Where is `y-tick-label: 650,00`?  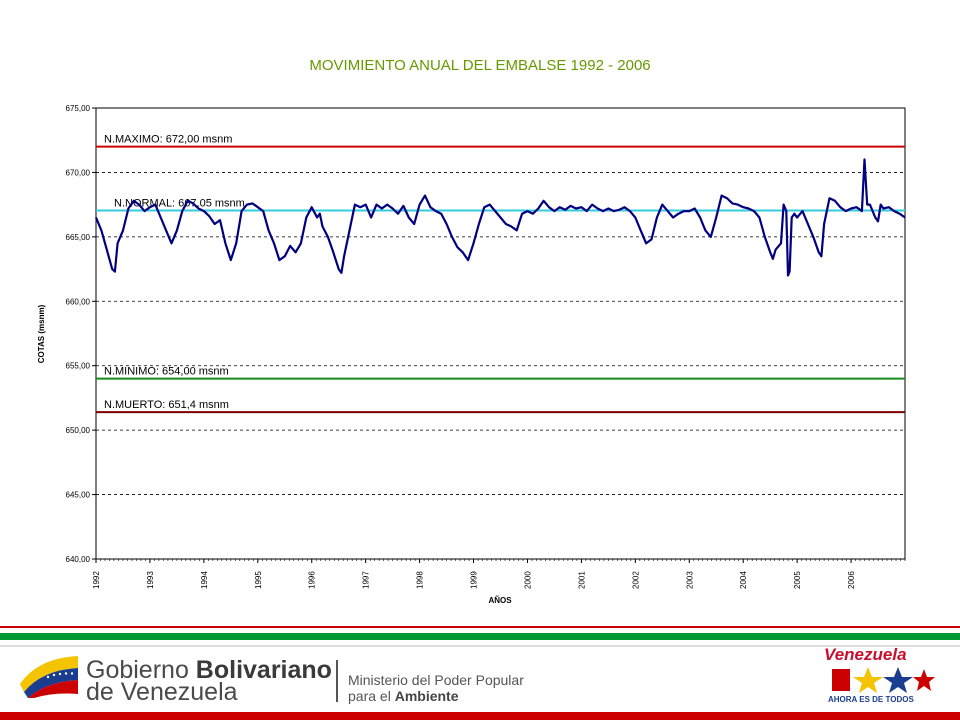 y-tick-label: 650,00 is located at coordinates (78, 430).